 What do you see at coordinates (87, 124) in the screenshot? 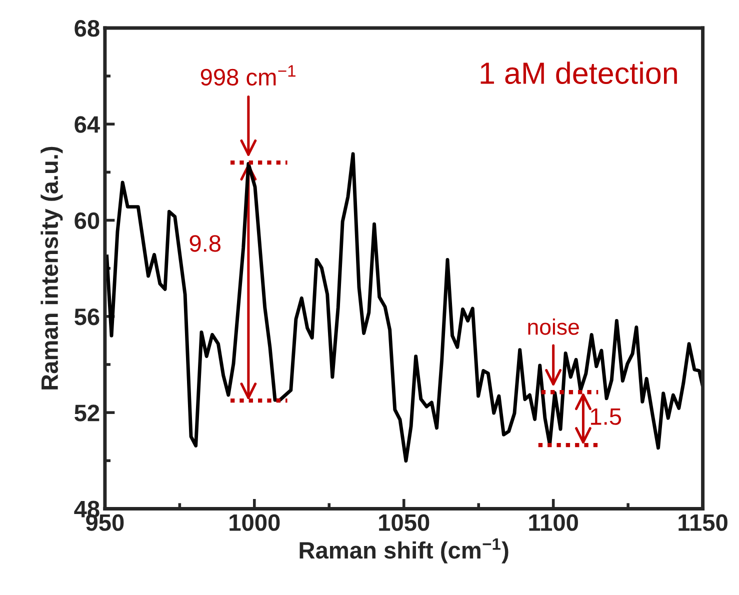
I see `y-tick-label: 64` at bounding box center [87, 124].